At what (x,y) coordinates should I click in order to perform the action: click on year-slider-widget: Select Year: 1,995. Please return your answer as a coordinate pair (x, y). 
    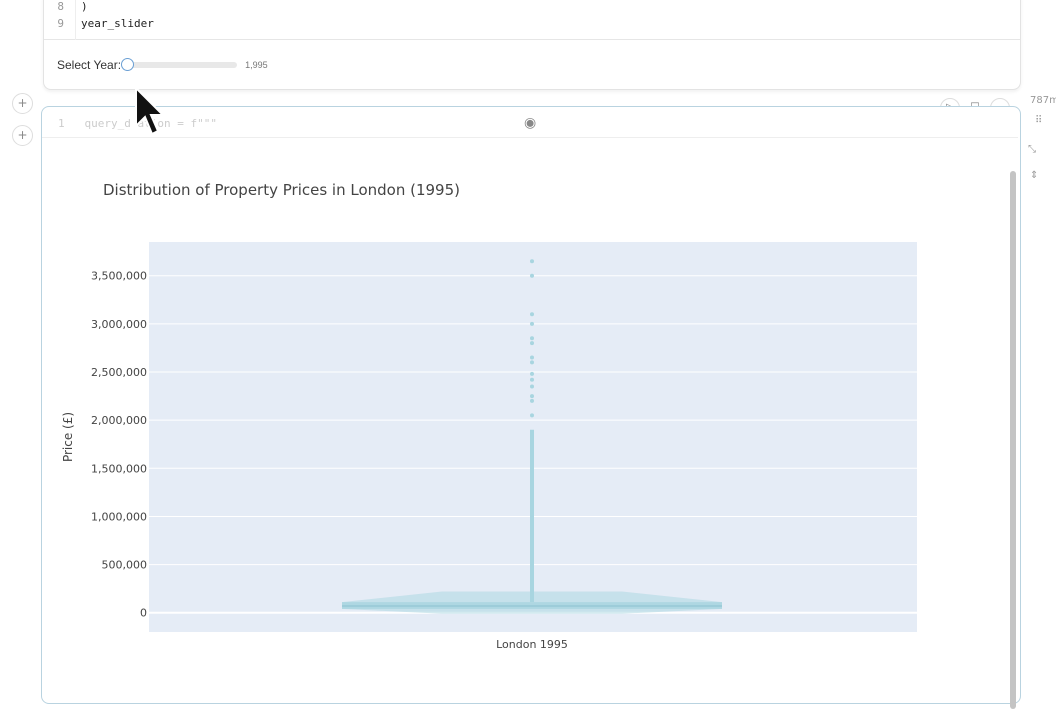
    Looking at the image, I should click on (162, 65).